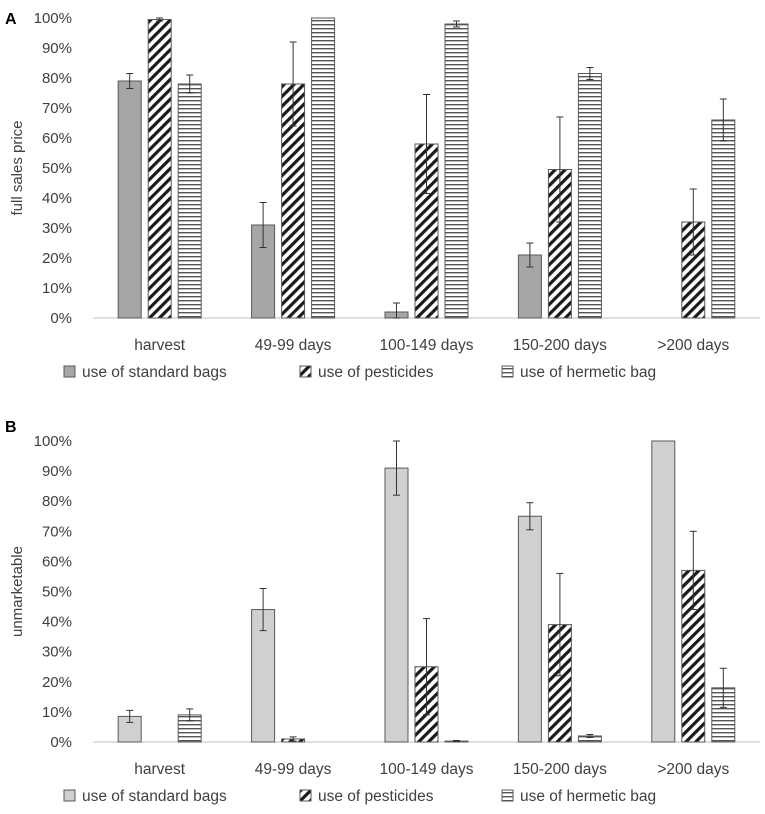 This screenshot has width=765, height=814. What do you see at coordinates (17, 591) in the screenshot?
I see `y-axis-title: unmarketable` at bounding box center [17, 591].